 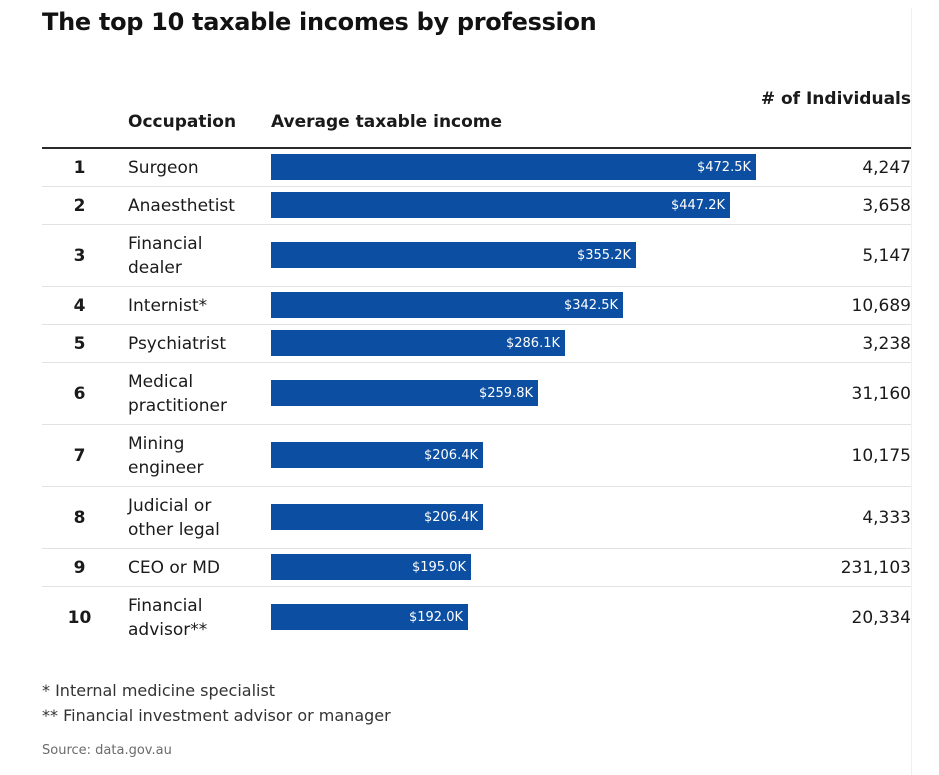 I want to click on individuals-count: 3,238, so click(x=886, y=343).